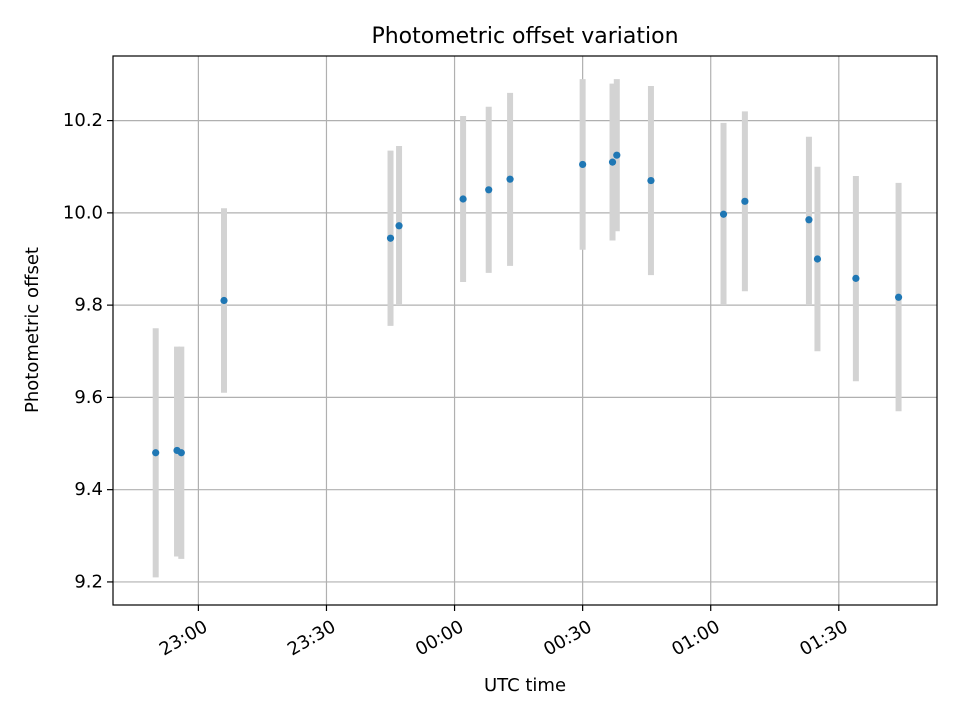 The height and width of the screenshot is (720, 960). What do you see at coordinates (504, 632) in the screenshot?
I see `x-axis-ticks: 23:00 23:30 00:00 00:30 01:00 01:30` at bounding box center [504, 632].